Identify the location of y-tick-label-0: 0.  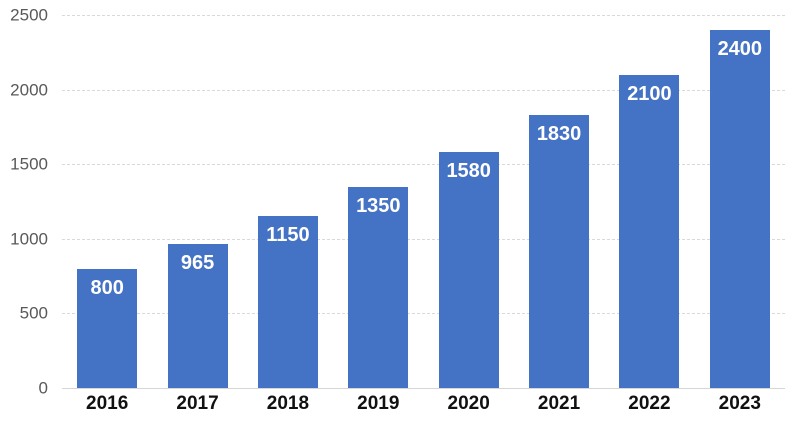
(43, 388).